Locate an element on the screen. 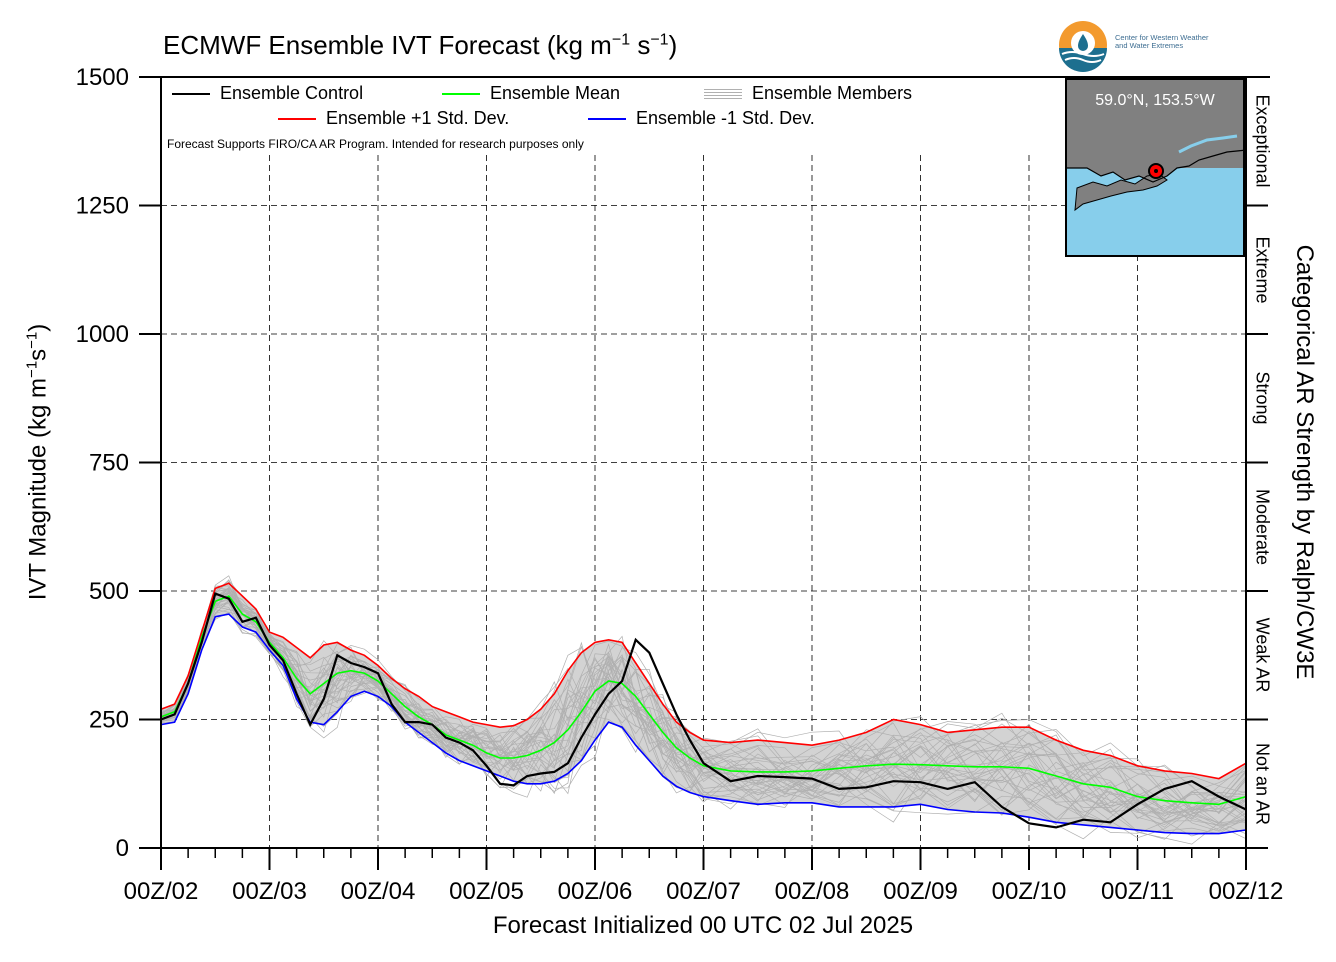 Image resolution: width=1336 pixels, height=962 pixels. cw3e-logo-line2: and Water Extremes is located at coordinates (1149, 45).